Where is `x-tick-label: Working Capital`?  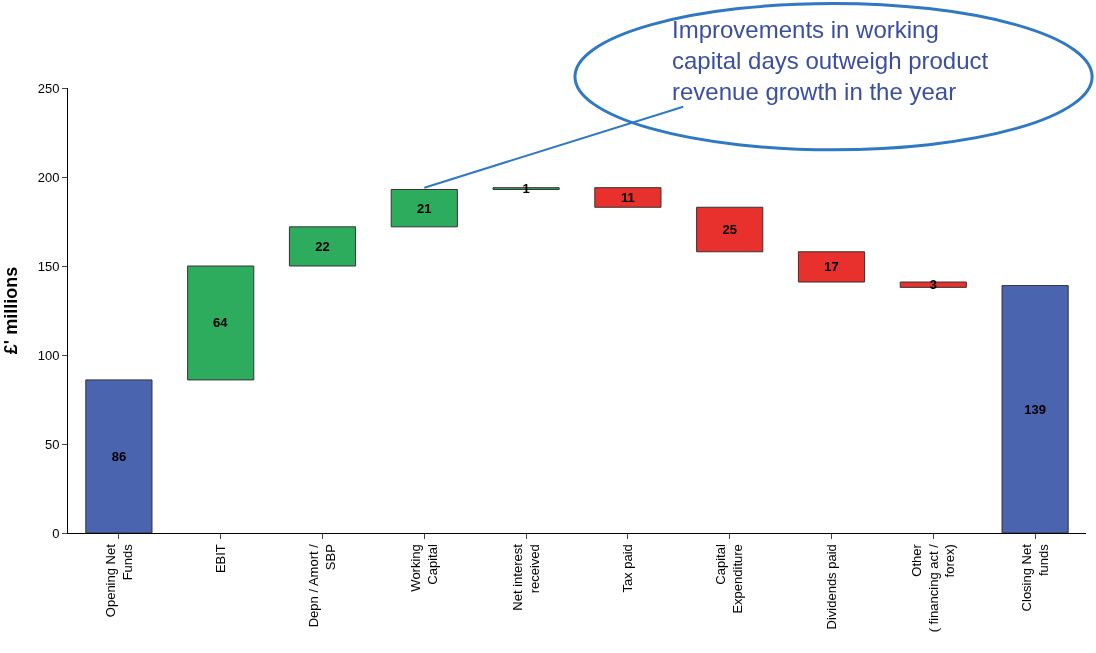
x-tick-label: Working Capital is located at coordinates (424, 568).